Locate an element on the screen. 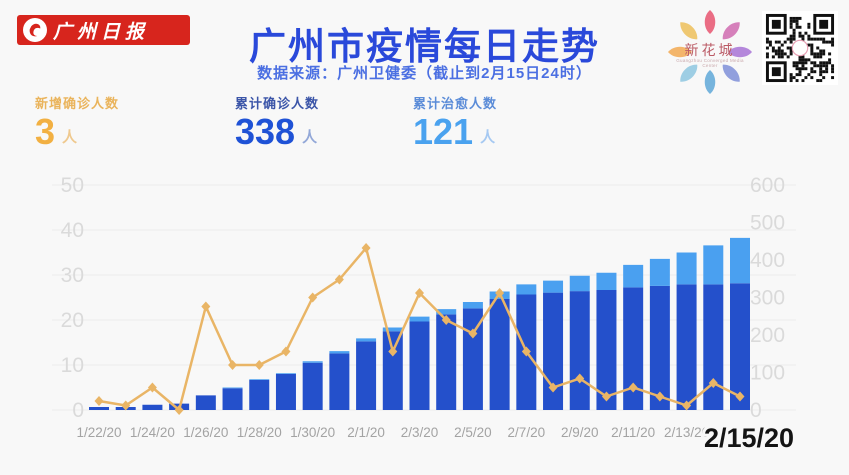 This screenshot has height=475, width=849. x-axis-label: 2/3/20 is located at coordinates (420, 432).